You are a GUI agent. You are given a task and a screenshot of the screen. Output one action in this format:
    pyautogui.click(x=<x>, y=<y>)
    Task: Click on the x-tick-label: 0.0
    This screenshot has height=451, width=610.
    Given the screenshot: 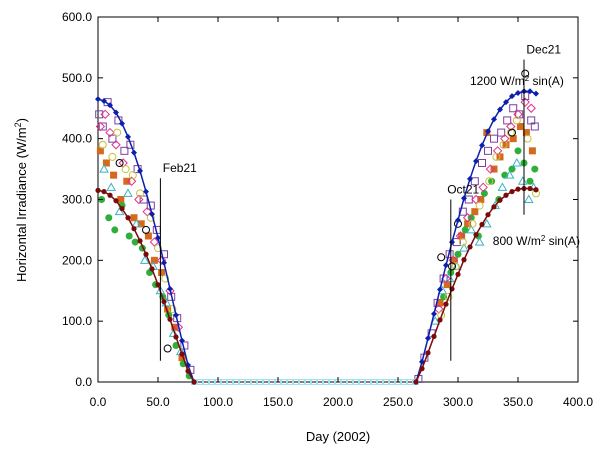 What is the action you would take?
    pyautogui.click(x=98, y=402)
    